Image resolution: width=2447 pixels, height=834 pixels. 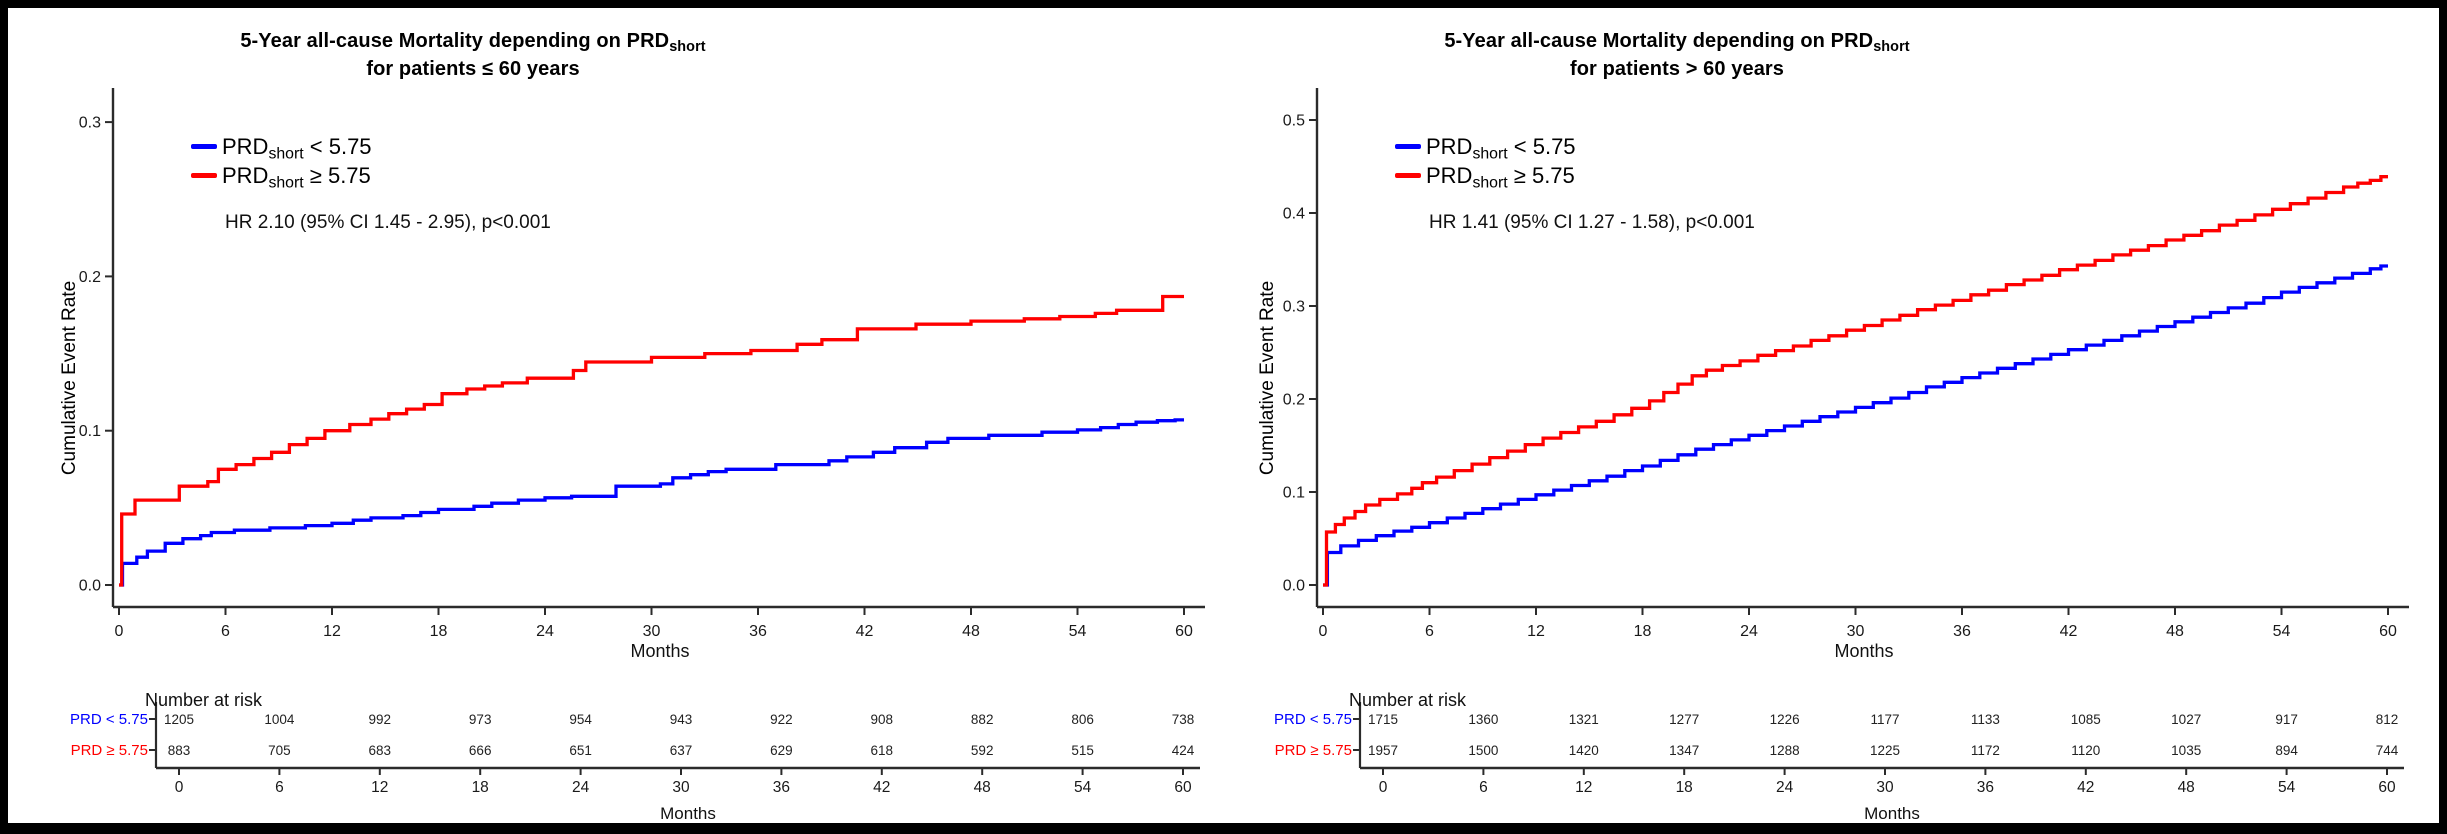 I want to click on risk-count: 973, so click(x=480, y=719).